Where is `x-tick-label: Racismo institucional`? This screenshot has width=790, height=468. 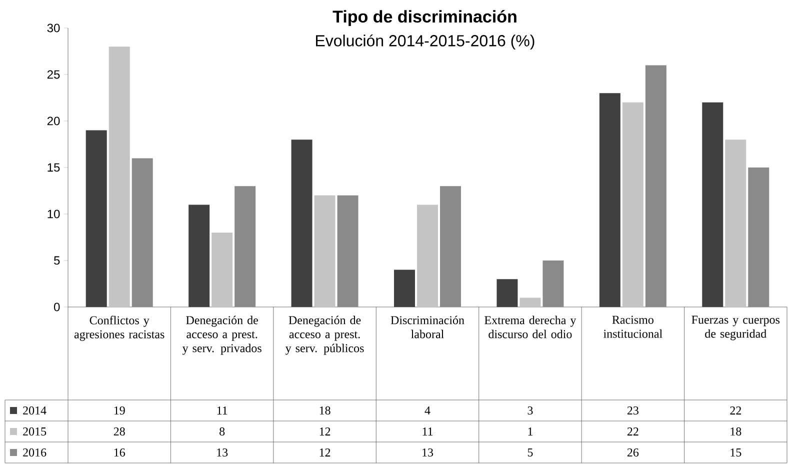 x-tick-label: Racismo institucional is located at coordinates (633, 327).